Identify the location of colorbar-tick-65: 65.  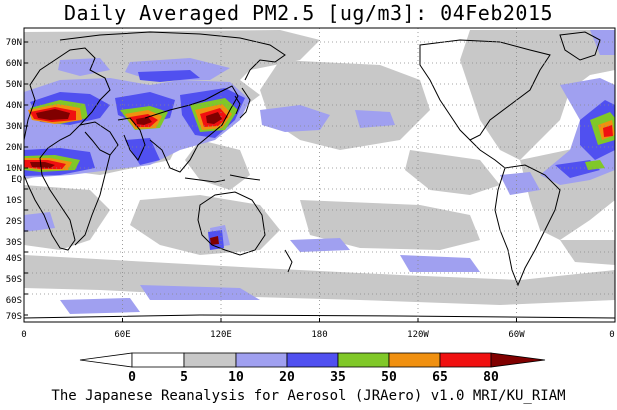
(440, 377).